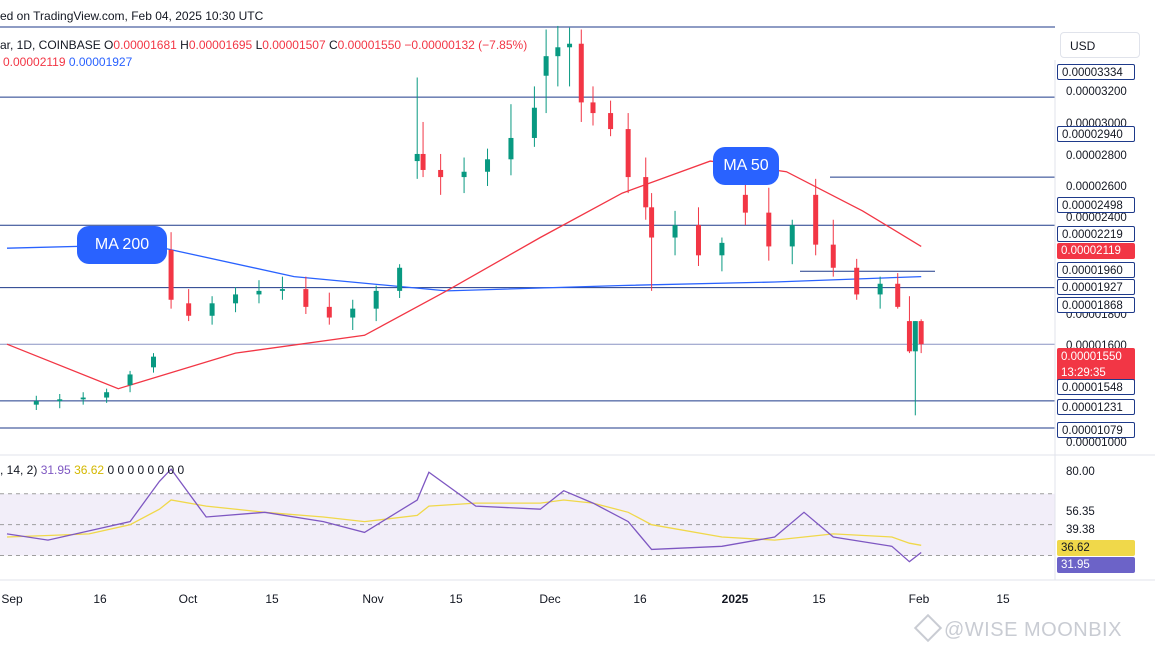  What do you see at coordinates (1092, 235) in the screenshot?
I see `price-level-value: 0.00002219` at bounding box center [1092, 235].